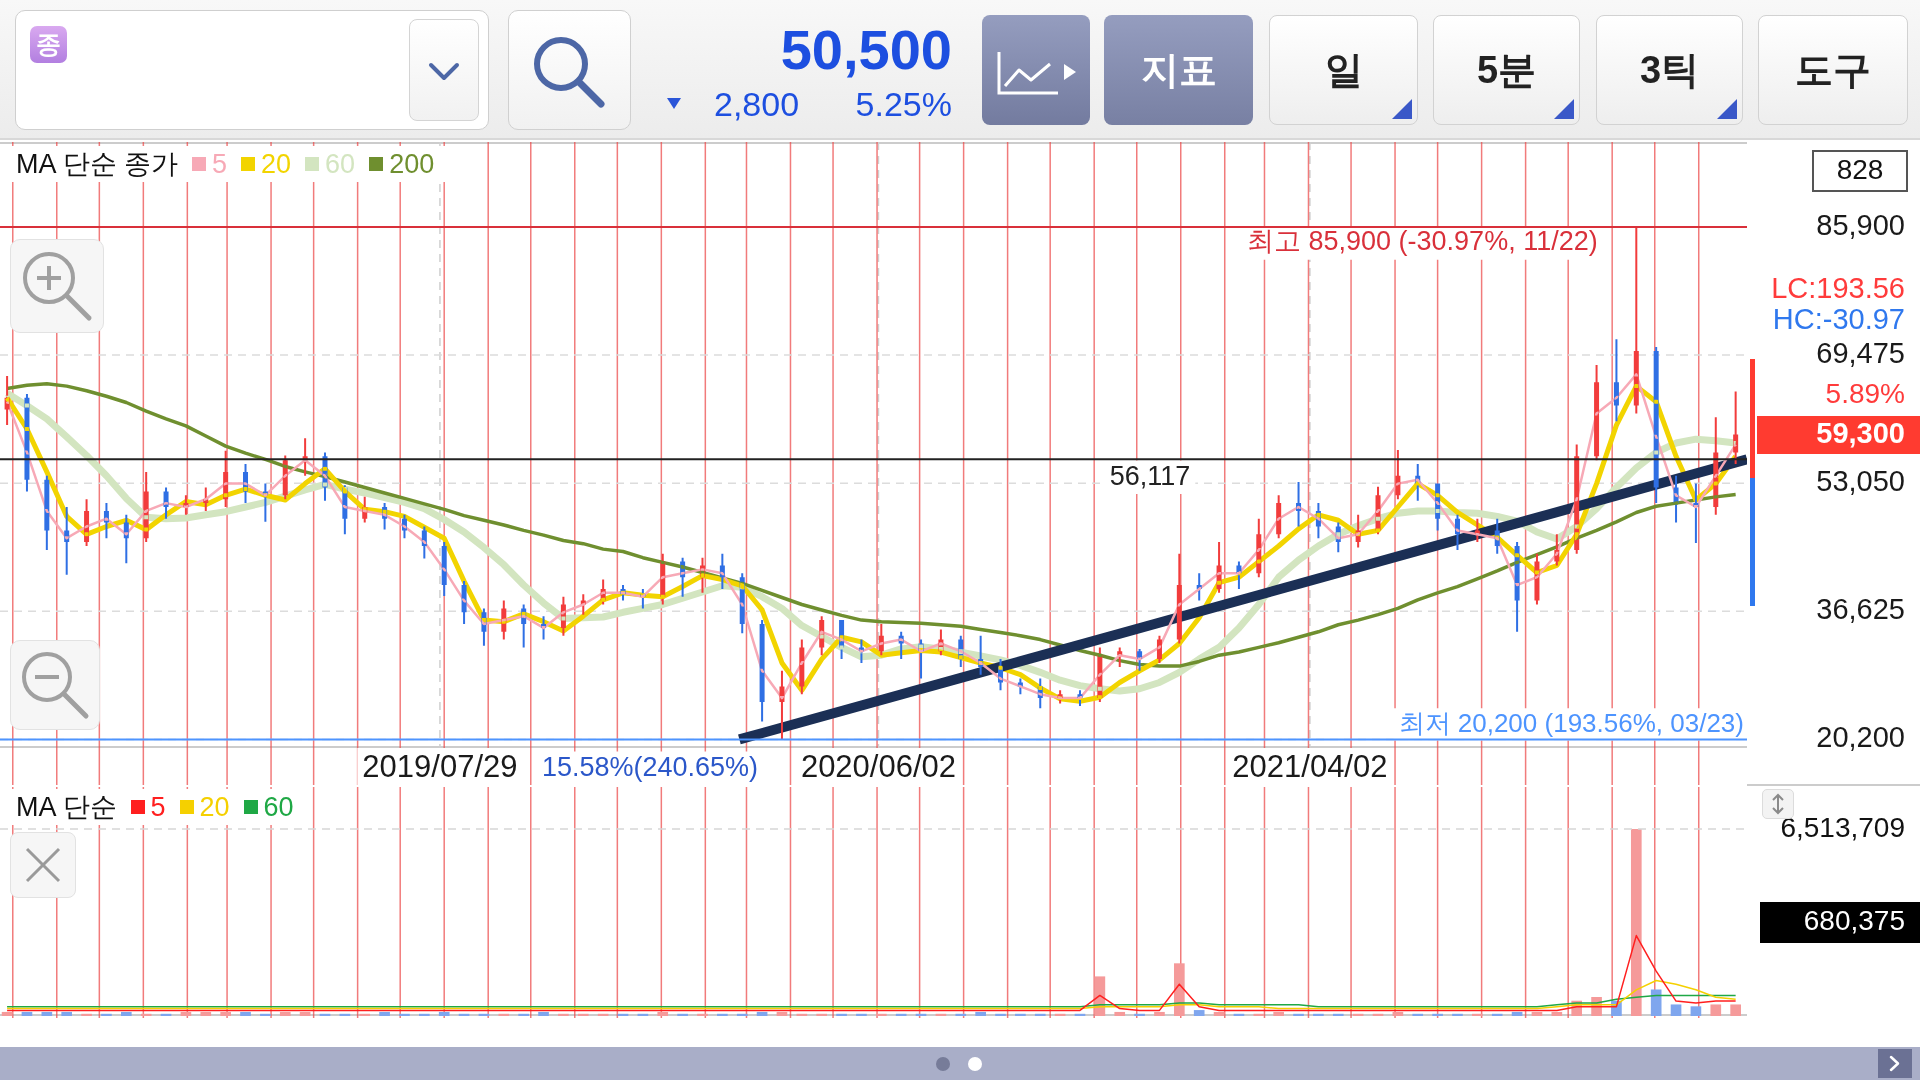 The width and height of the screenshot is (1920, 1080). I want to click on text: HC:-30.97, so click(1838, 319).